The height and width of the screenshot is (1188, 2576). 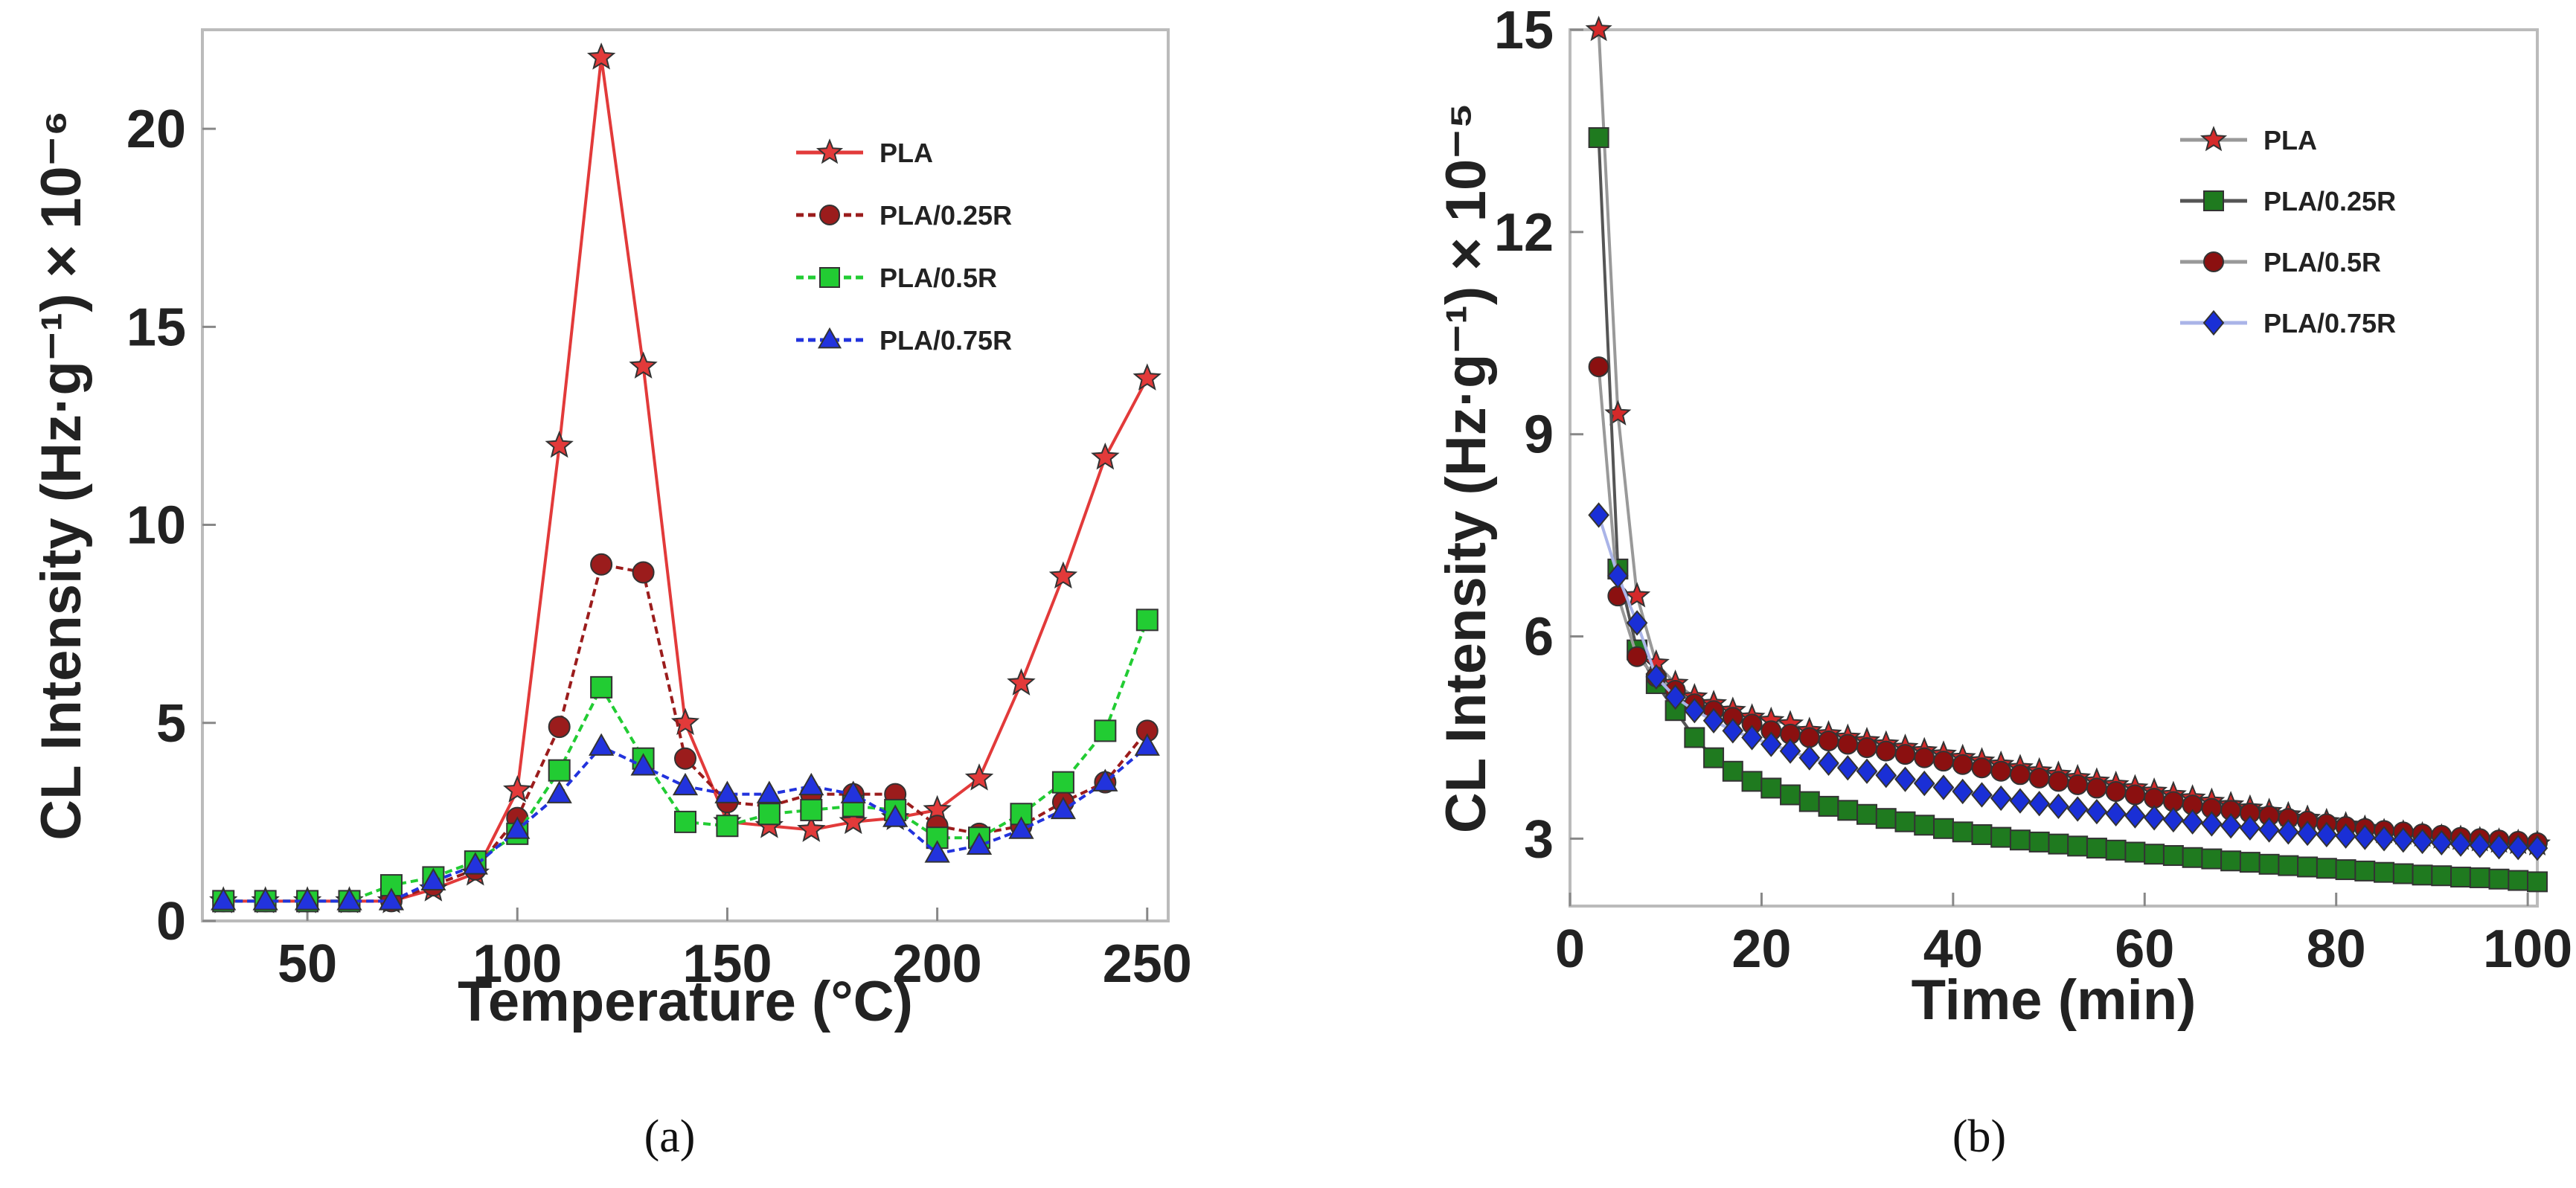 I want to click on legend-label: PLA/0.75R, so click(x=946, y=340).